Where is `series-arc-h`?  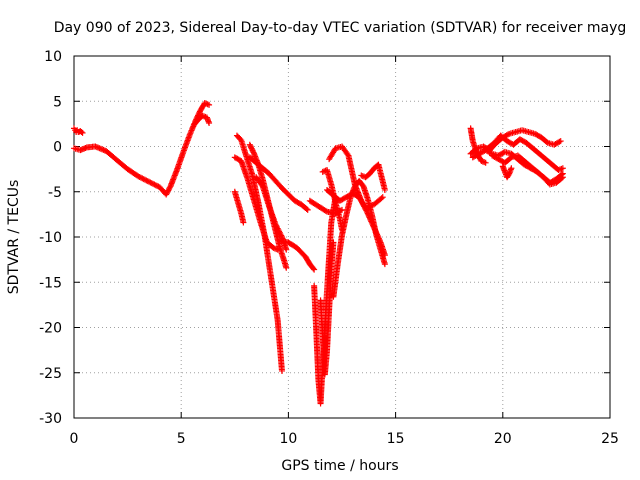
series-arc-h is located at coordinates (278, 183).